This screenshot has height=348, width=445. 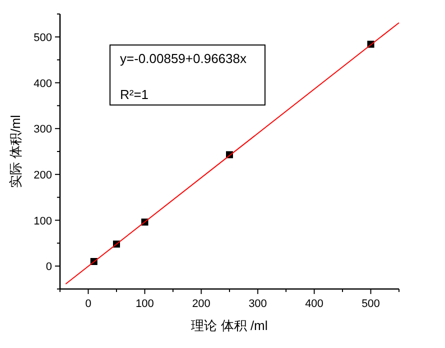 I want to click on y-tick-label: 200, so click(x=43, y=175).